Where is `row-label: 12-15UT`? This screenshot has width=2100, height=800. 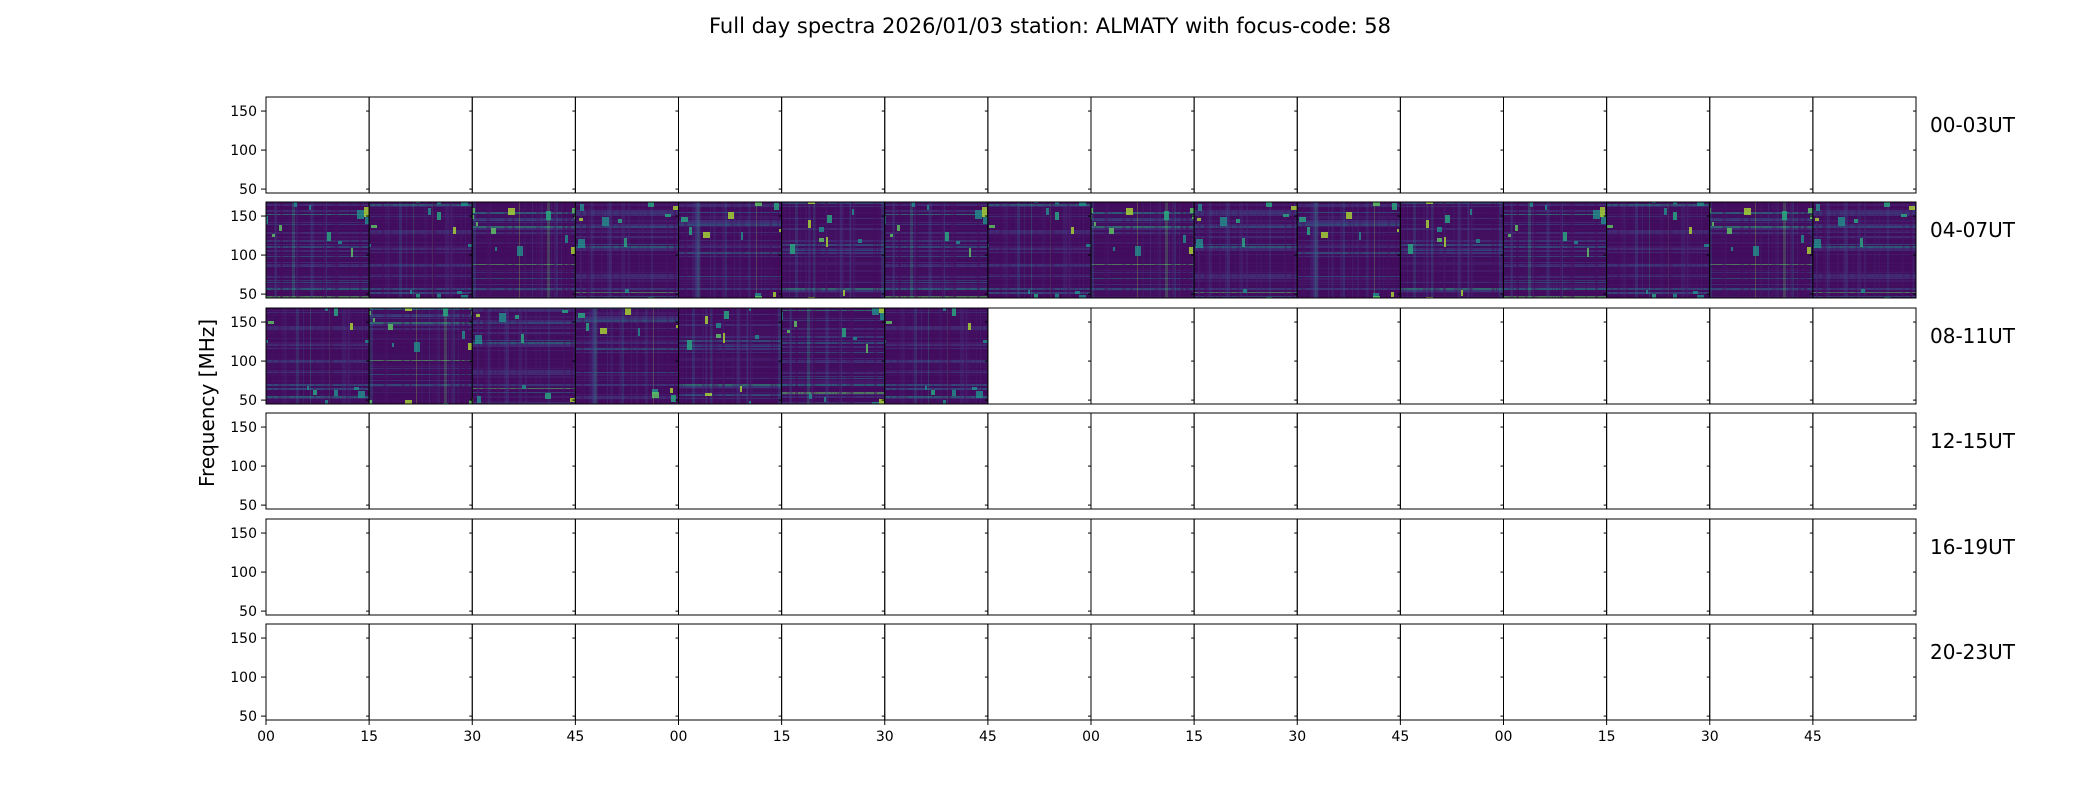 row-label: 12-15UT is located at coordinates (1973, 441).